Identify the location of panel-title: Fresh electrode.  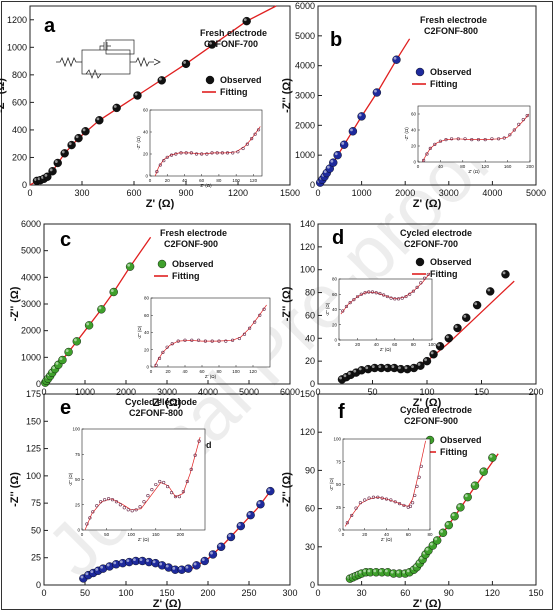
(233, 33).